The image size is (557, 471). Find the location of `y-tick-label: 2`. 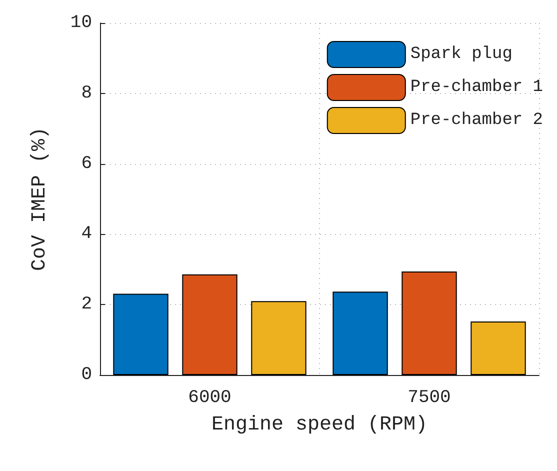

y-tick-label: 2 is located at coordinates (86, 304).